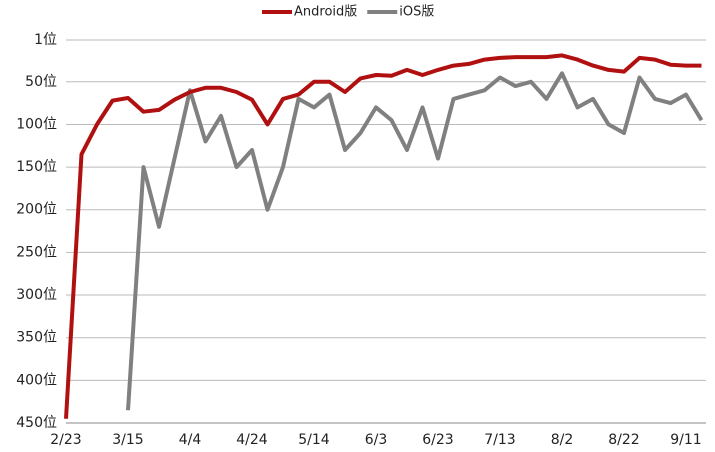  I want to click on y-tick-label: 150位, so click(36, 167).